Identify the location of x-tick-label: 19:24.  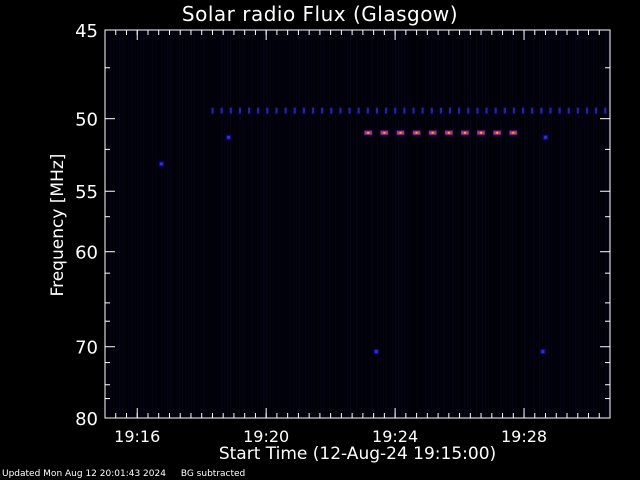
(395, 436).